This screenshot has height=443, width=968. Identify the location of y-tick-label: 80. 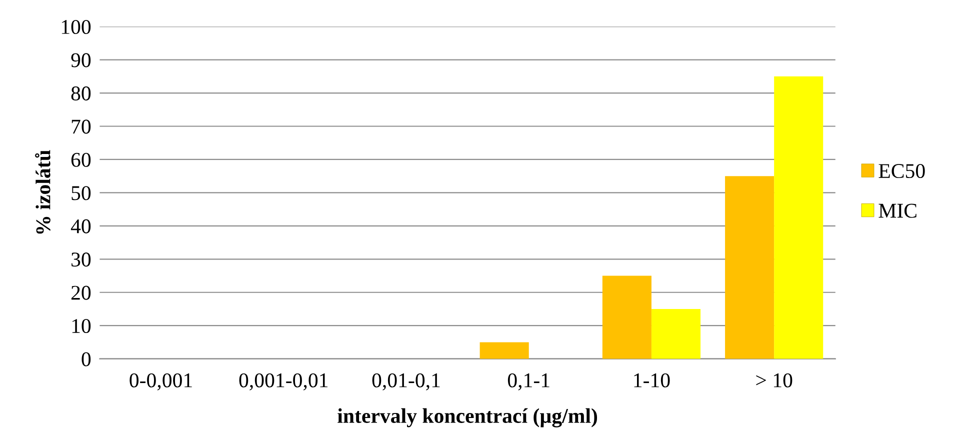
(81, 93).